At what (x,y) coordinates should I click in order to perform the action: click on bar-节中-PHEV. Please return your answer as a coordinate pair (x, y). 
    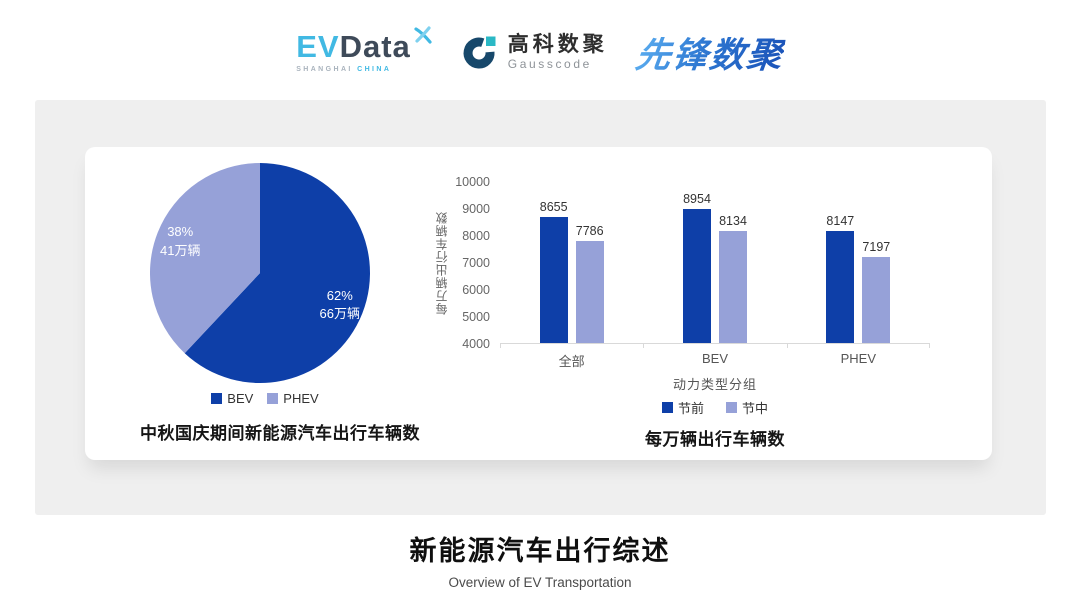
    Looking at the image, I should click on (876, 299).